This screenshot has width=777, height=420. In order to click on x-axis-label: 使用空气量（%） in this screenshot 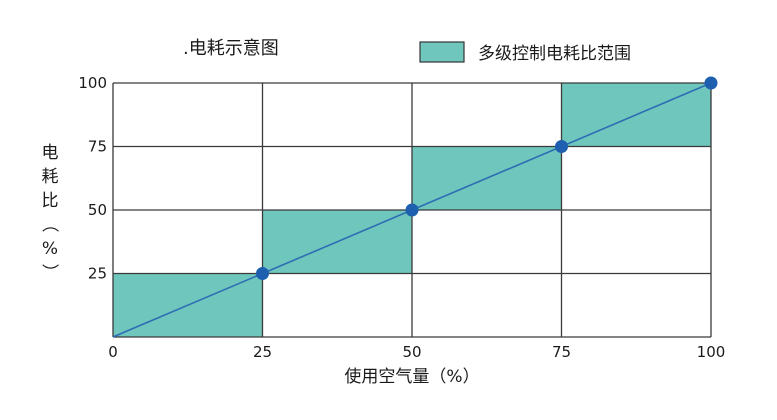, I will do `click(411, 376)`.